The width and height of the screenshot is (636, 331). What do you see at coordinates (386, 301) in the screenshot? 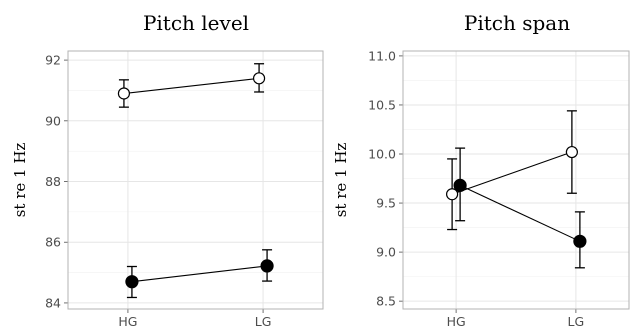
I see `y-tick-label: 8.5` at bounding box center [386, 301].